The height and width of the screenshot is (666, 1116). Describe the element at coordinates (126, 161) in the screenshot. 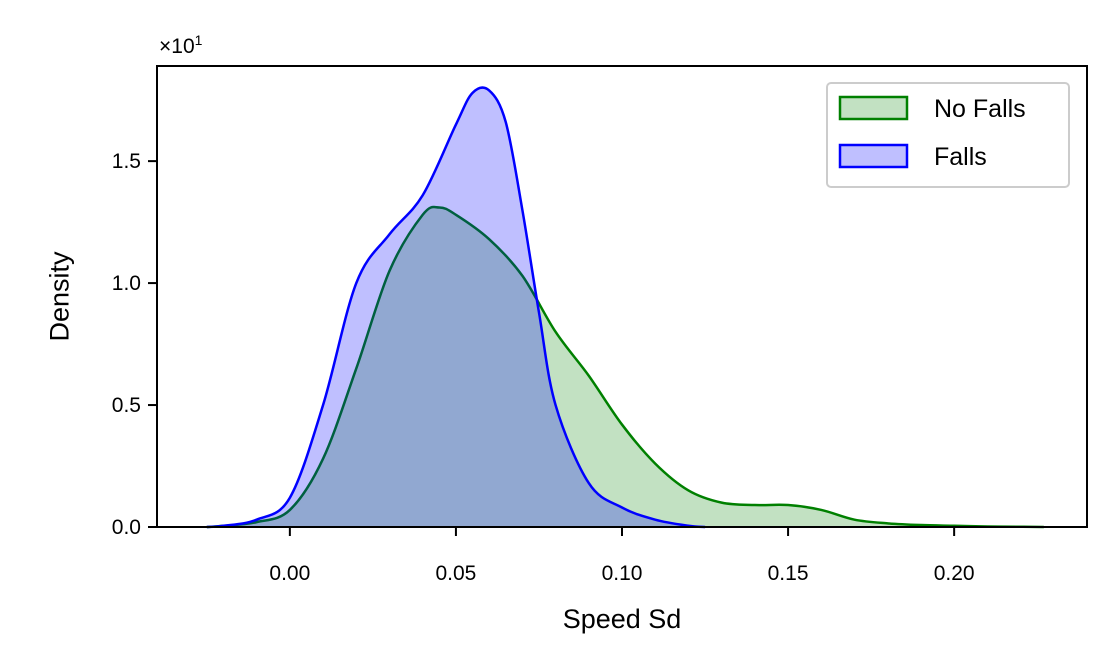

I see `y-tick-label: 1.5` at that location.